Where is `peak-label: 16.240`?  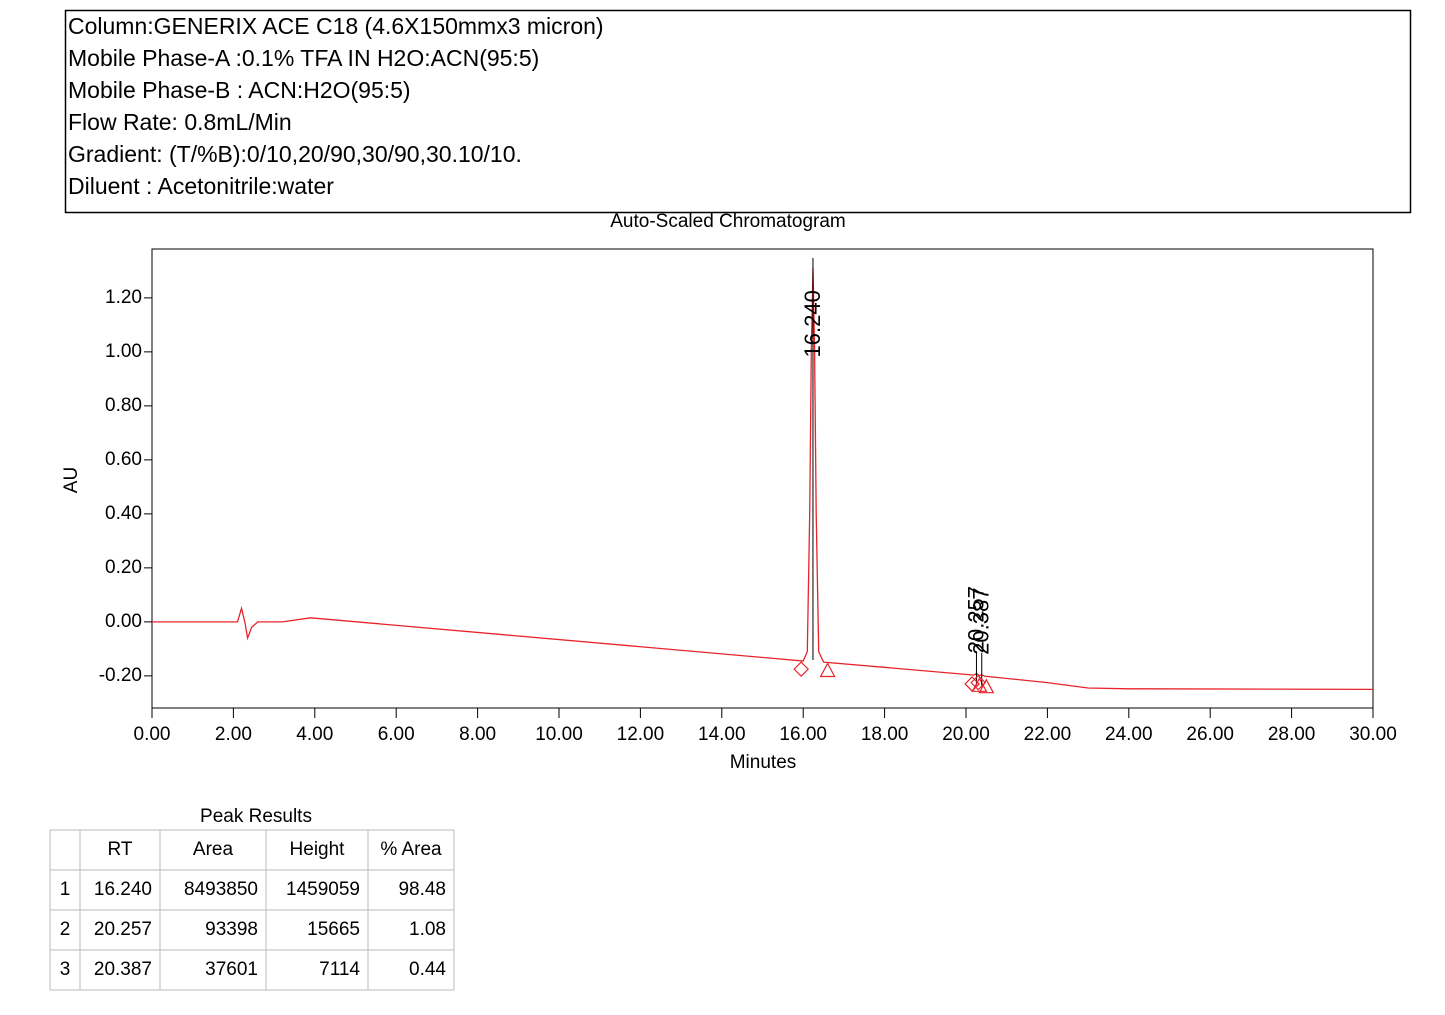
peak-label: 16.240 is located at coordinates (812, 323).